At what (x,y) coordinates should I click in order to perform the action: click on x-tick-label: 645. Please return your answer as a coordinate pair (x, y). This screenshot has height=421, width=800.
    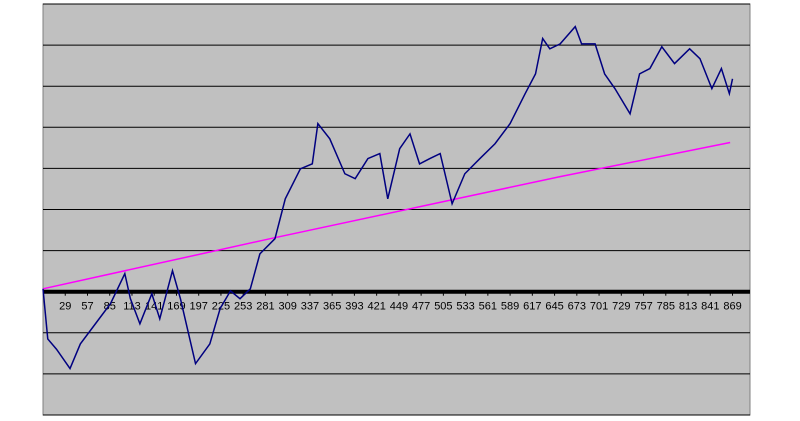
    Looking at the image, I should click on (554, 307).